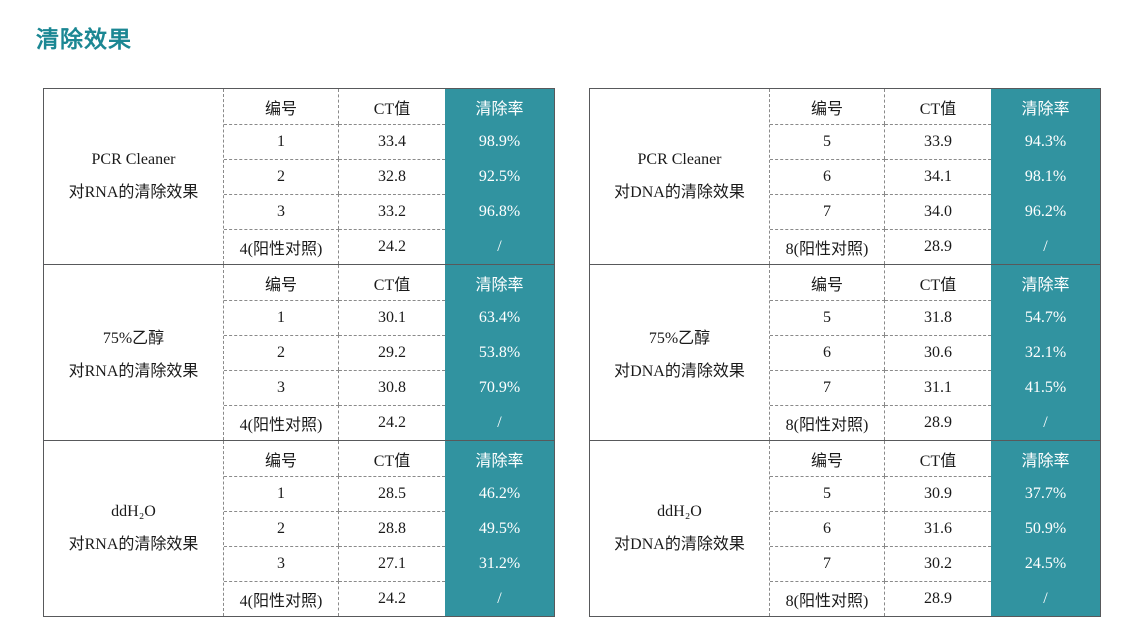  I want to click on cell-ct-value: 27.1, so click(392, 563).